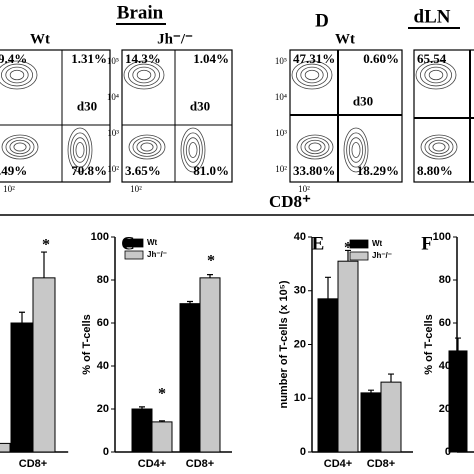 The width and height of the screenshot is (474, 474). Describe the element at coordinates (300, 398) in the screenshot. I see `y-tick-label: 10` at that location.